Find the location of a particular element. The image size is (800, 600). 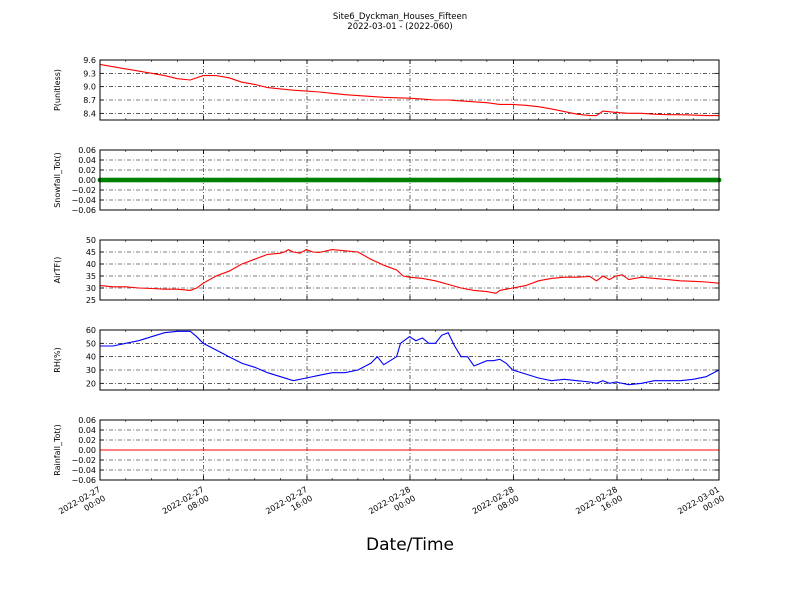

y-axis-label: Rainfall_Tot() is located at coordinates (57, 450).